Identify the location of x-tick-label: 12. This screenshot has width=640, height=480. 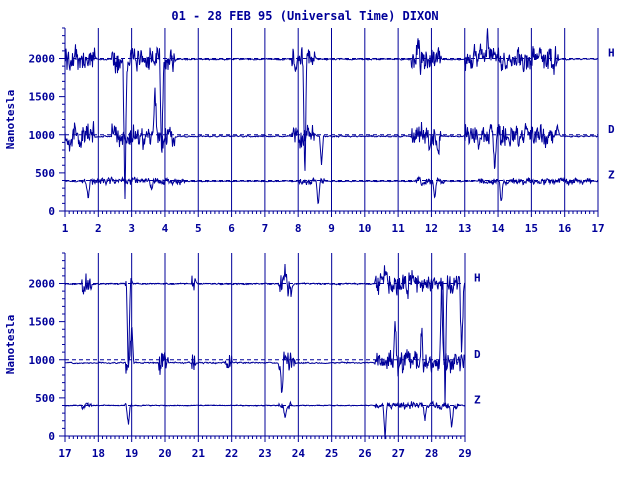
(431, 228).